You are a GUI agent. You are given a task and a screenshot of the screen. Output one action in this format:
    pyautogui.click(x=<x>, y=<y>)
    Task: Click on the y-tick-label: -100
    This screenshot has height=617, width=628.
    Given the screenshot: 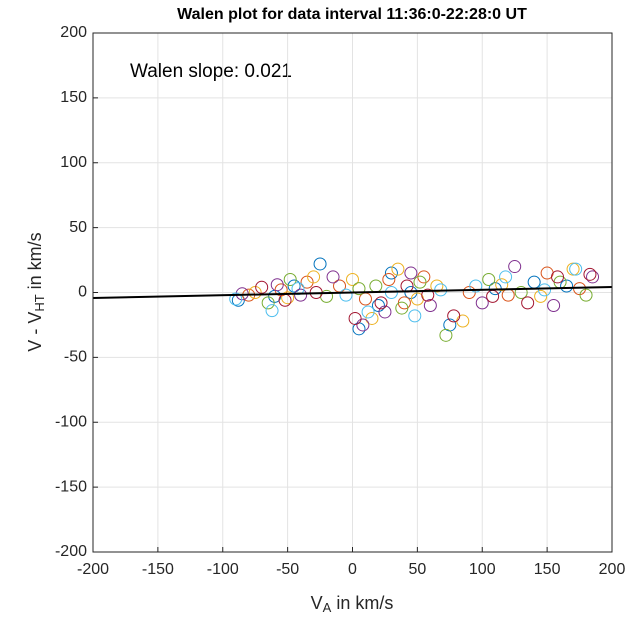 What is the action you would take?
    pyautogui.click(x=71, y=421)
    